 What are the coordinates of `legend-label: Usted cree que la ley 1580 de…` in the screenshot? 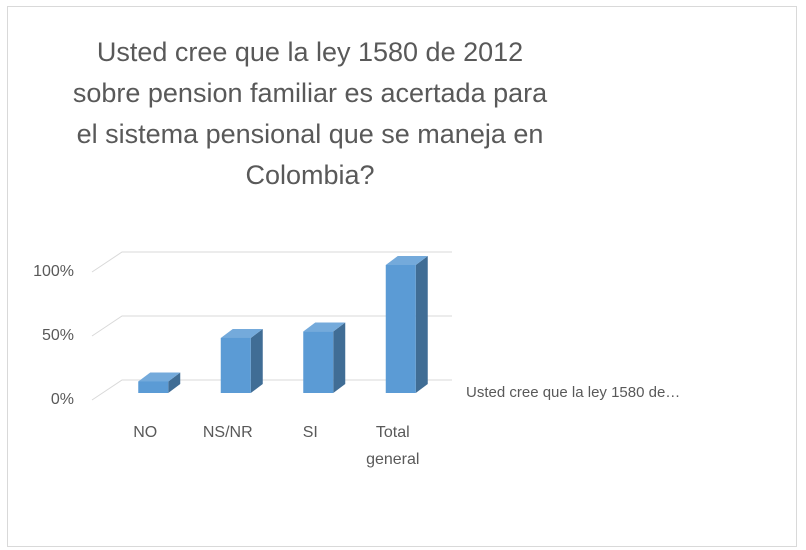 It's located at (573, 392).